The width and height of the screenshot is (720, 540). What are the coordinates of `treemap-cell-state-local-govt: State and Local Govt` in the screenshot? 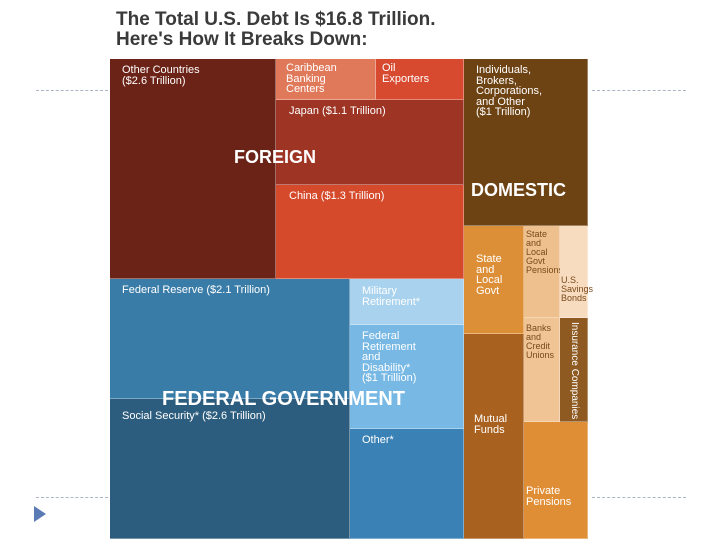 It's located at (494, 280).